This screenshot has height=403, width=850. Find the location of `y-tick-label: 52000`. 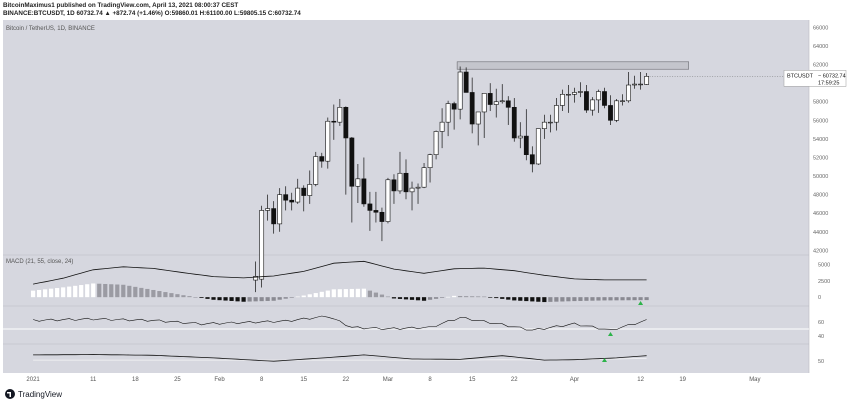

y-tick-label: 52000 is located at coordinates (820, 158).